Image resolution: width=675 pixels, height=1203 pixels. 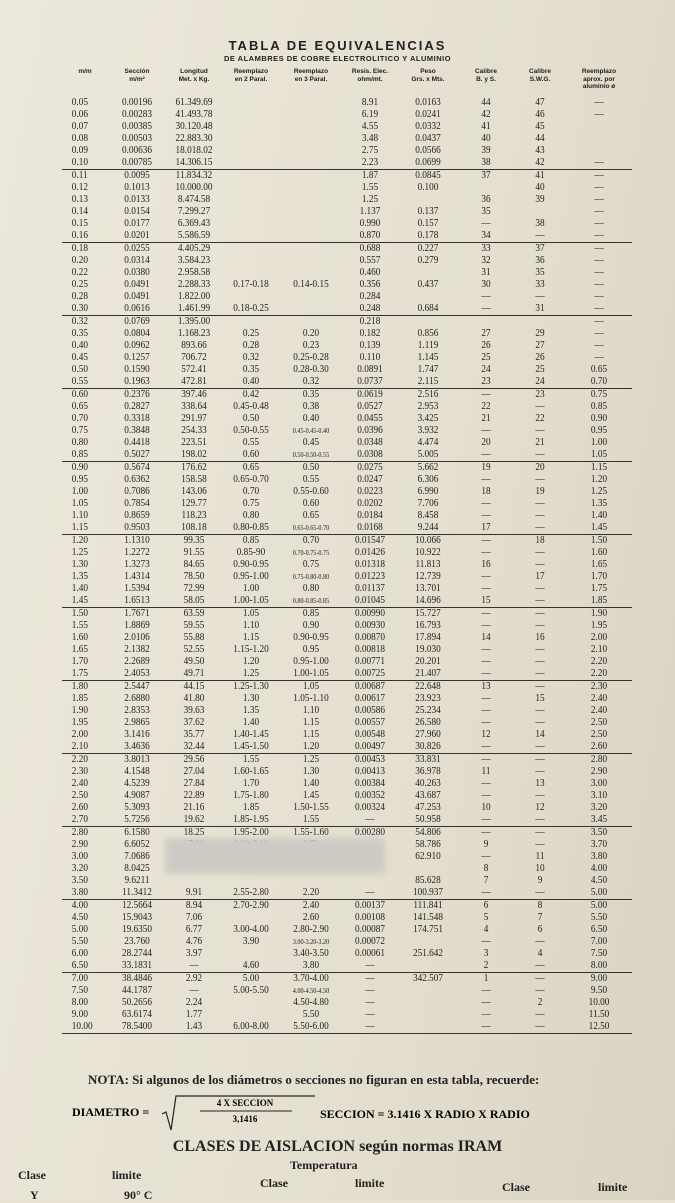 I want to click on cell: 0.0241, so click(x=428, y=114).